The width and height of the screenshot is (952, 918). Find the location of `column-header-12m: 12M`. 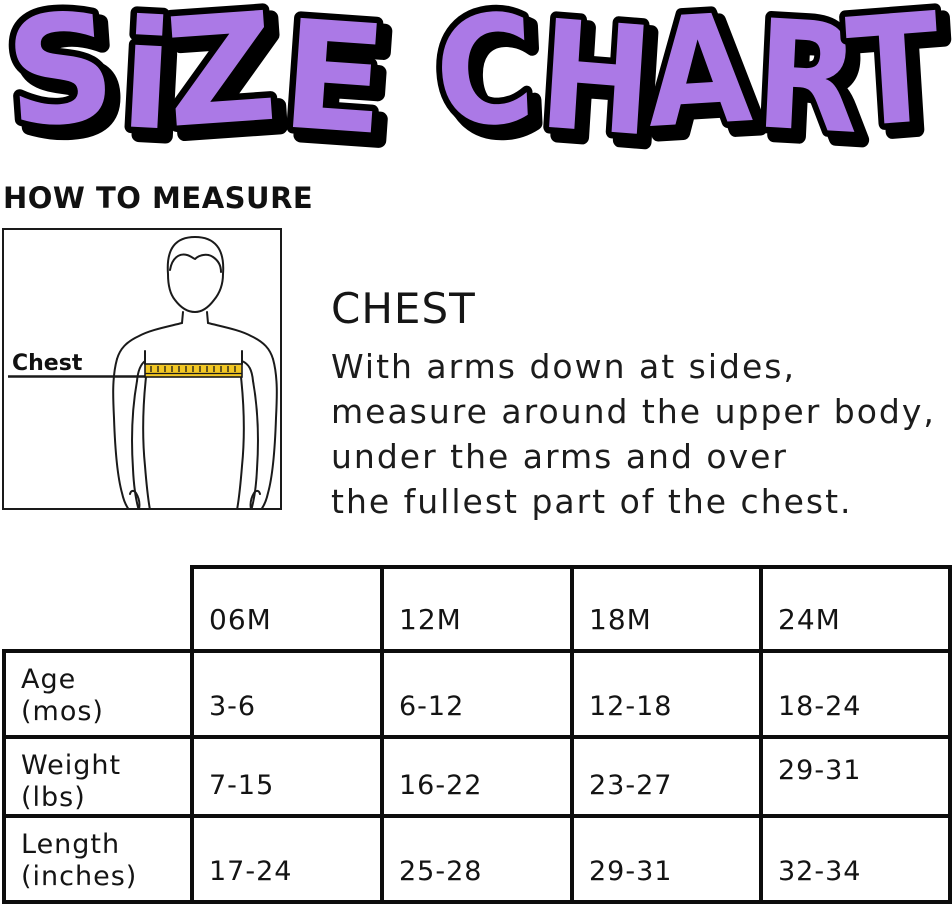

column-header-12m: 12M is located at coordinates (477, 609).